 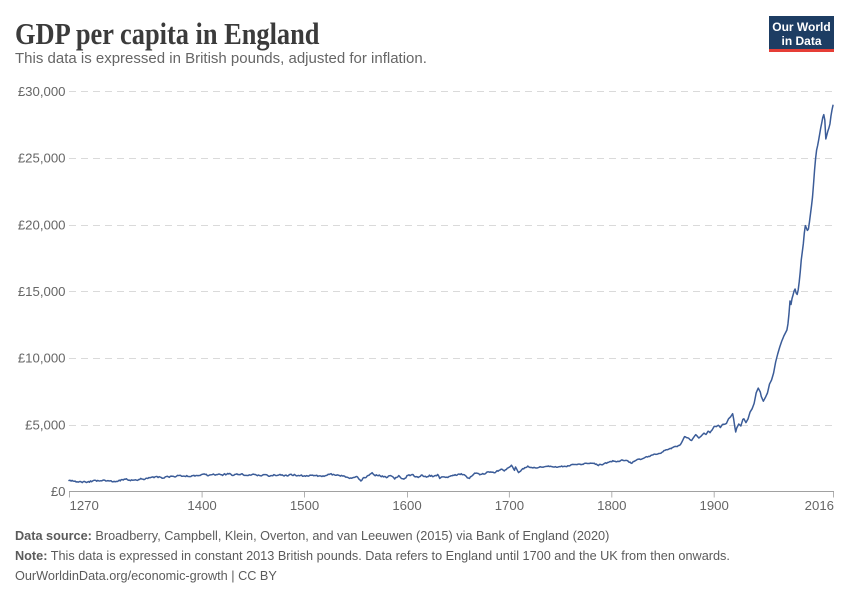 I want to click on svg-text: 1900, so click(x=714, y=505).